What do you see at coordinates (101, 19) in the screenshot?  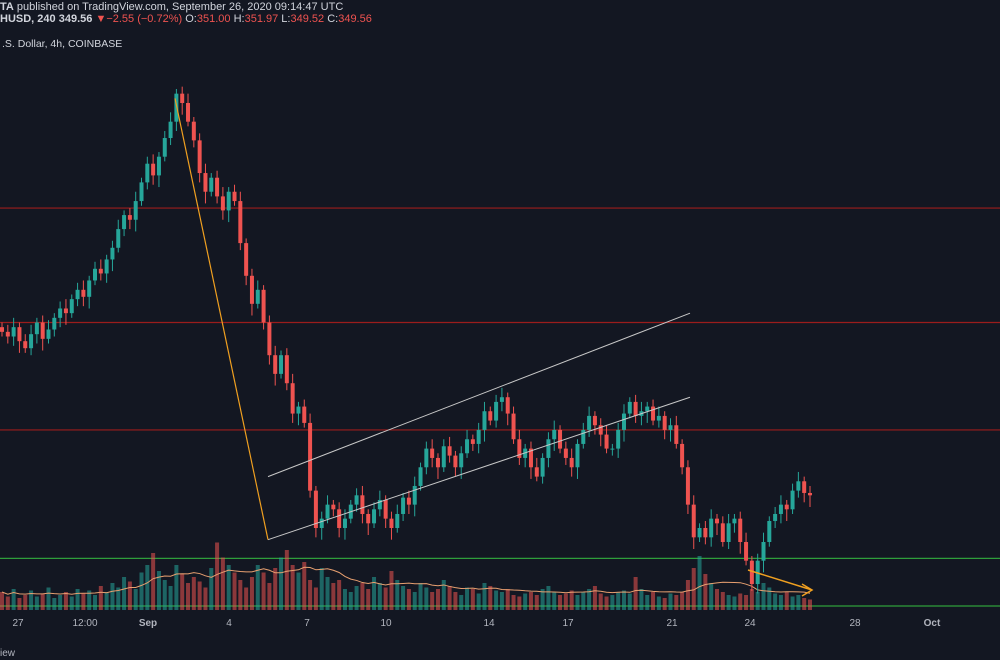 I see `change-arrow-icon: ▼` at bounding box center [101, 19].